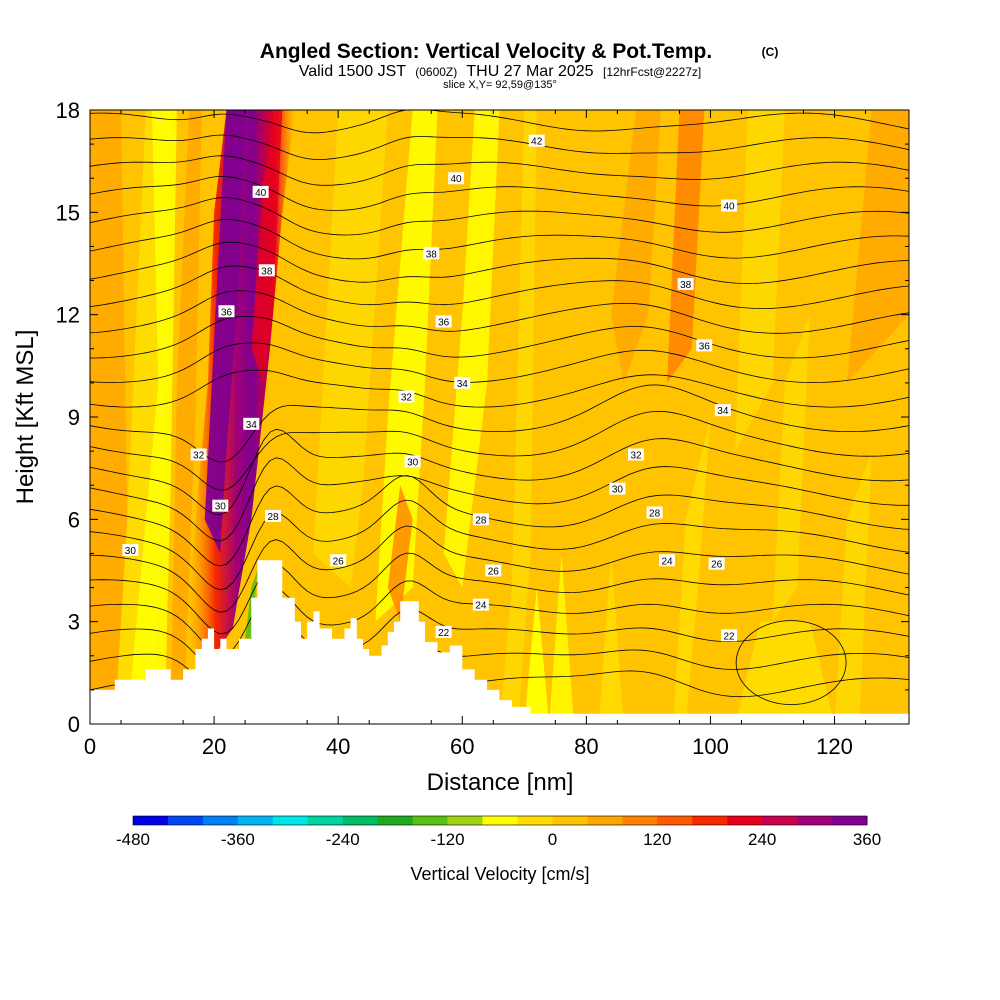 The image size is (1000, 1000). What do you see at coordinates (225, 332) in the screenshot?
I see `updraft-core` at bounding box center [225, 332].